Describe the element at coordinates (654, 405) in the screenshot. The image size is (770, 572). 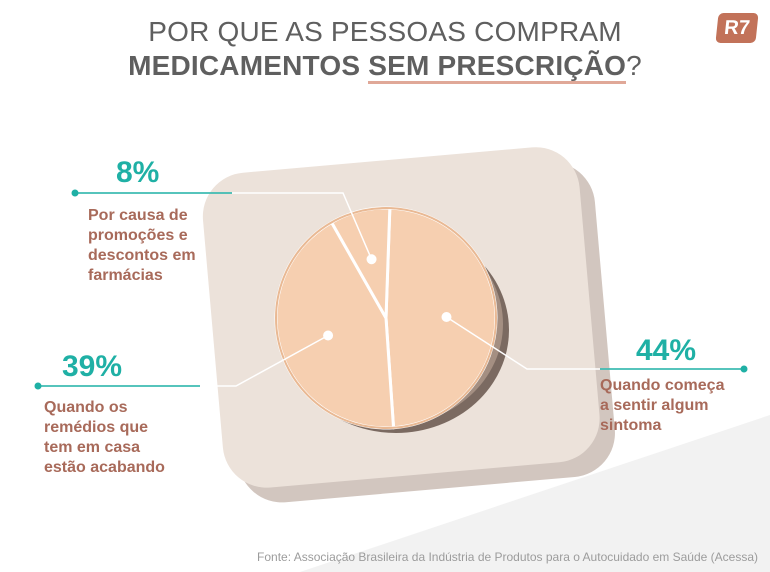
I see `desc-line: a sentir algum` at that location.